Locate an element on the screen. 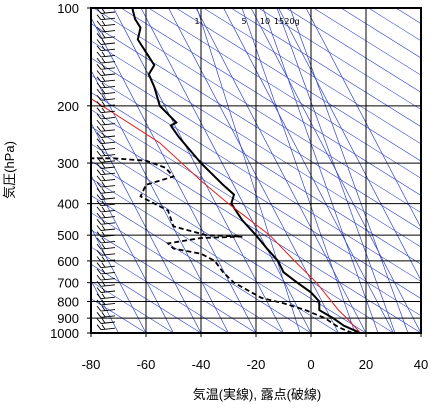 Image resolution: width=431 pixels, height=408 pixels. y-tick-label: 600 is located at coordinates (68, 261).